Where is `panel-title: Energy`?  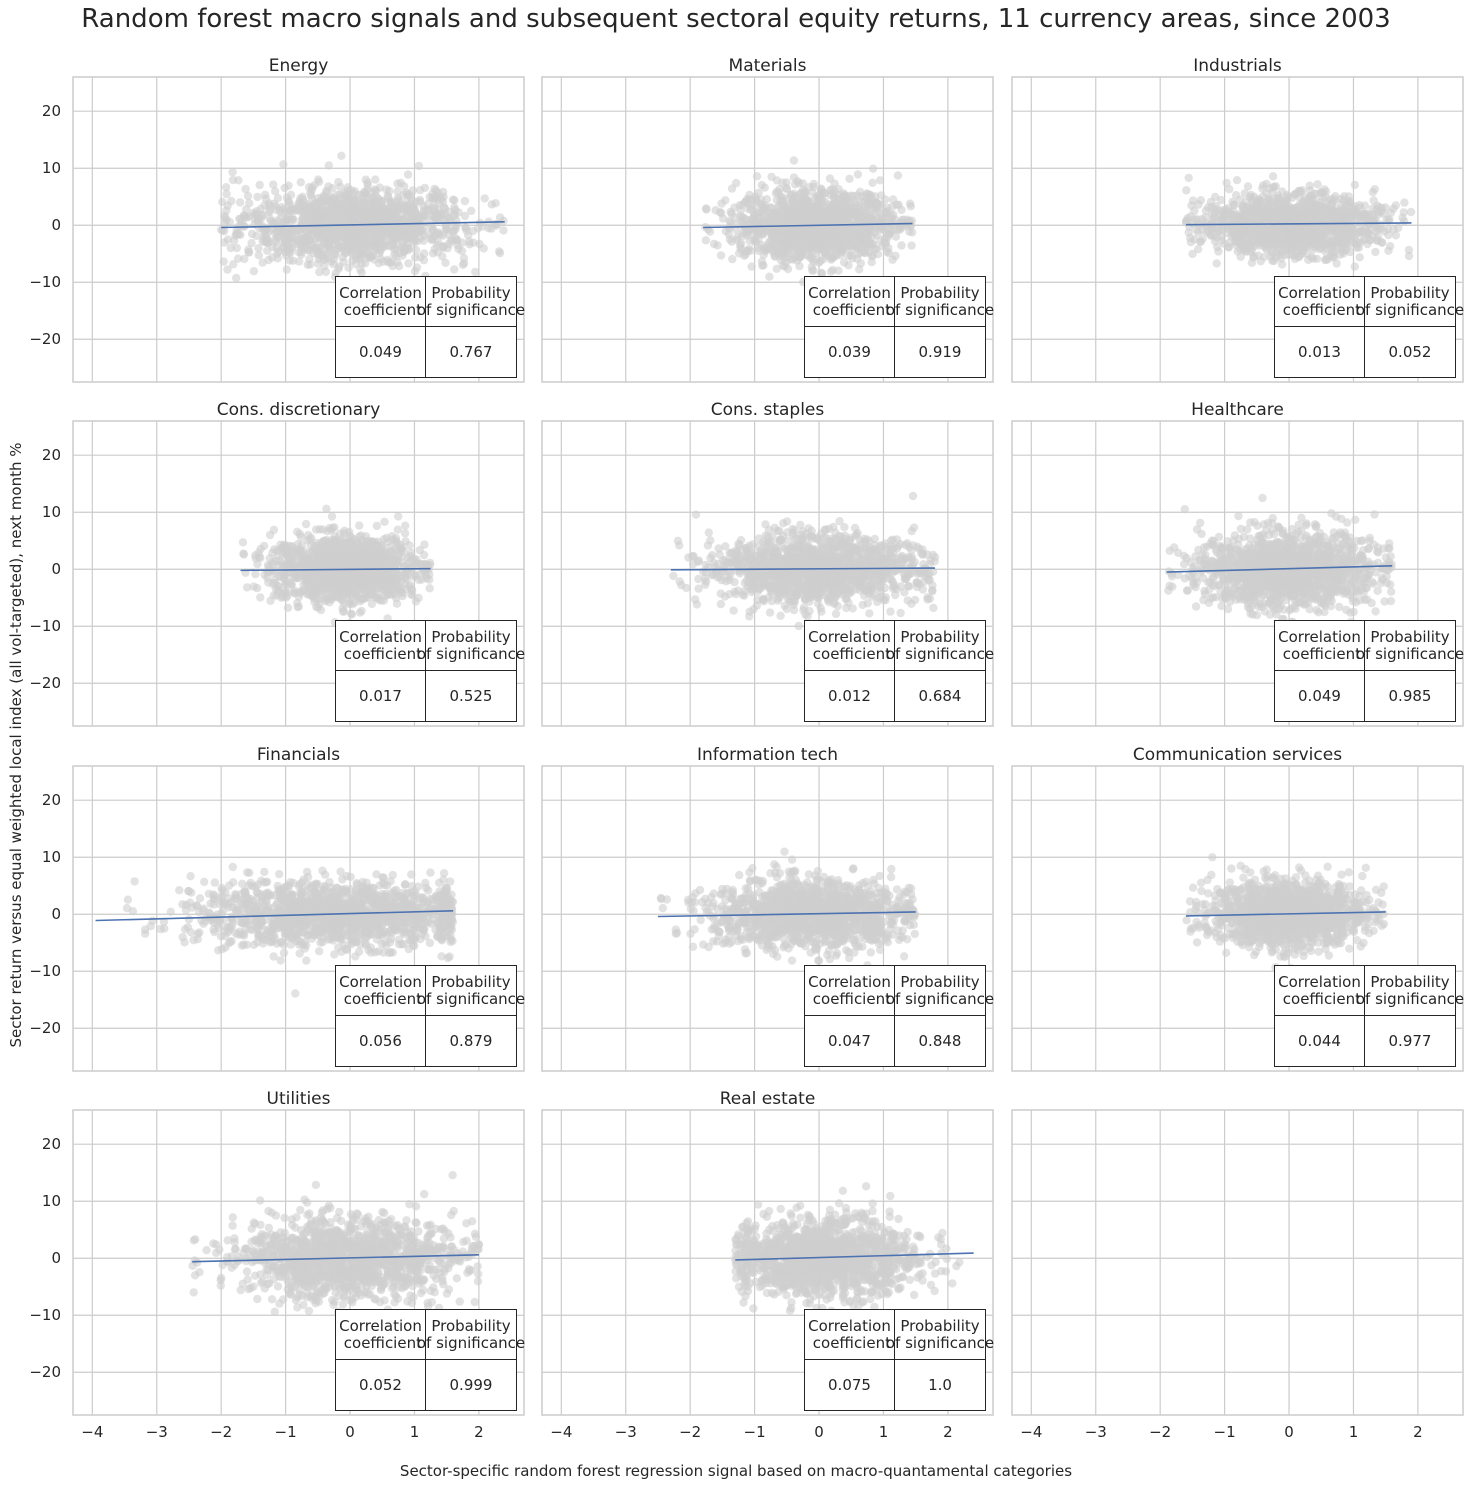 panel-title: Energy is located at coordinates (299, 66).